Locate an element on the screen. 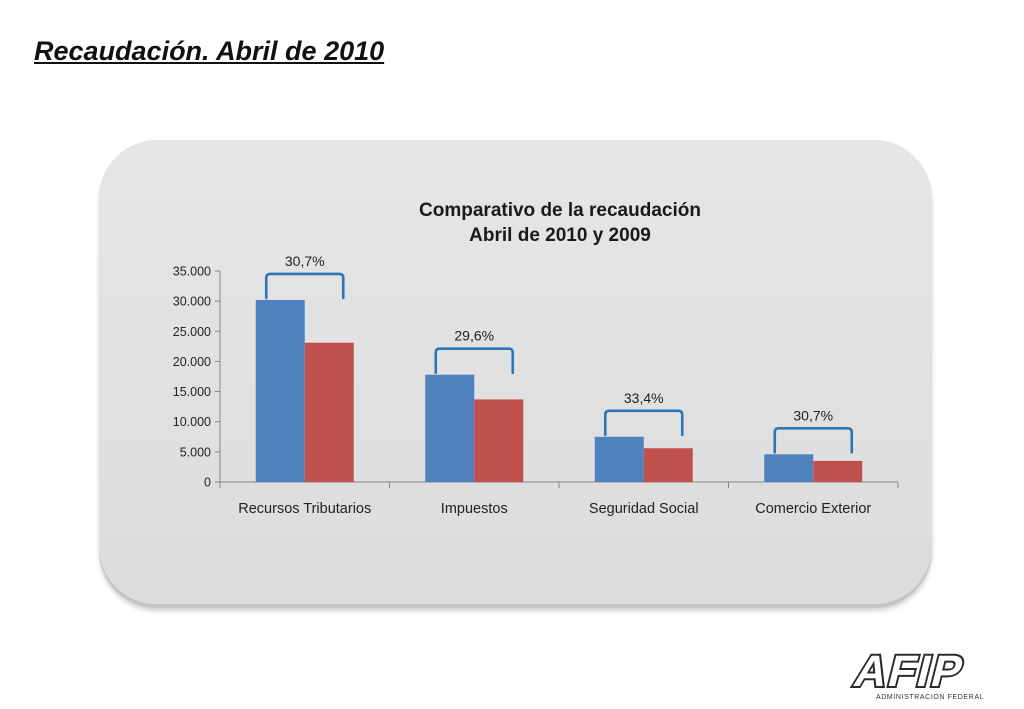 The width and height of the screenshot is (1024, 709). afip-logo-wordmark: AFIP is located at coordinates (910, 672).